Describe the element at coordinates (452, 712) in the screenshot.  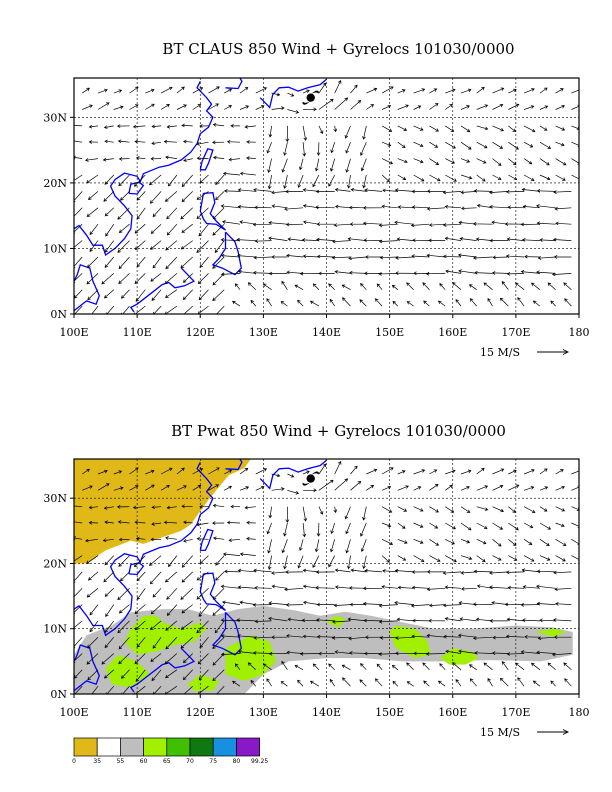
I see `lon-tick-label: 160E` at that location.